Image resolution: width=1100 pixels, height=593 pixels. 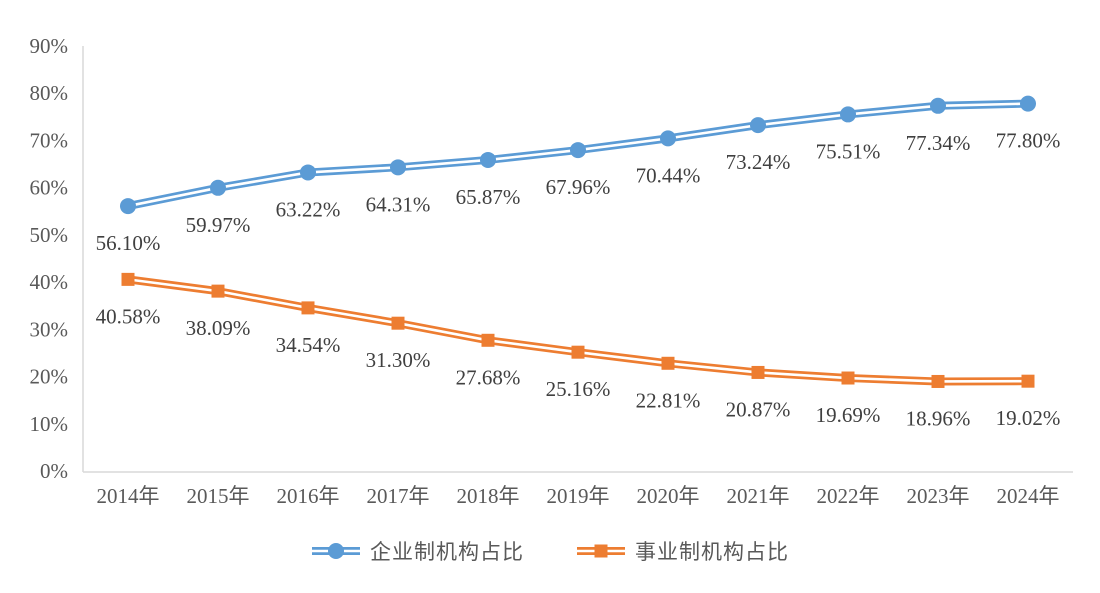 What do you see at coordinates (49, 188) in the screenshot?
I see `y-tick-label: 60%` at bounding box center [49, 188].